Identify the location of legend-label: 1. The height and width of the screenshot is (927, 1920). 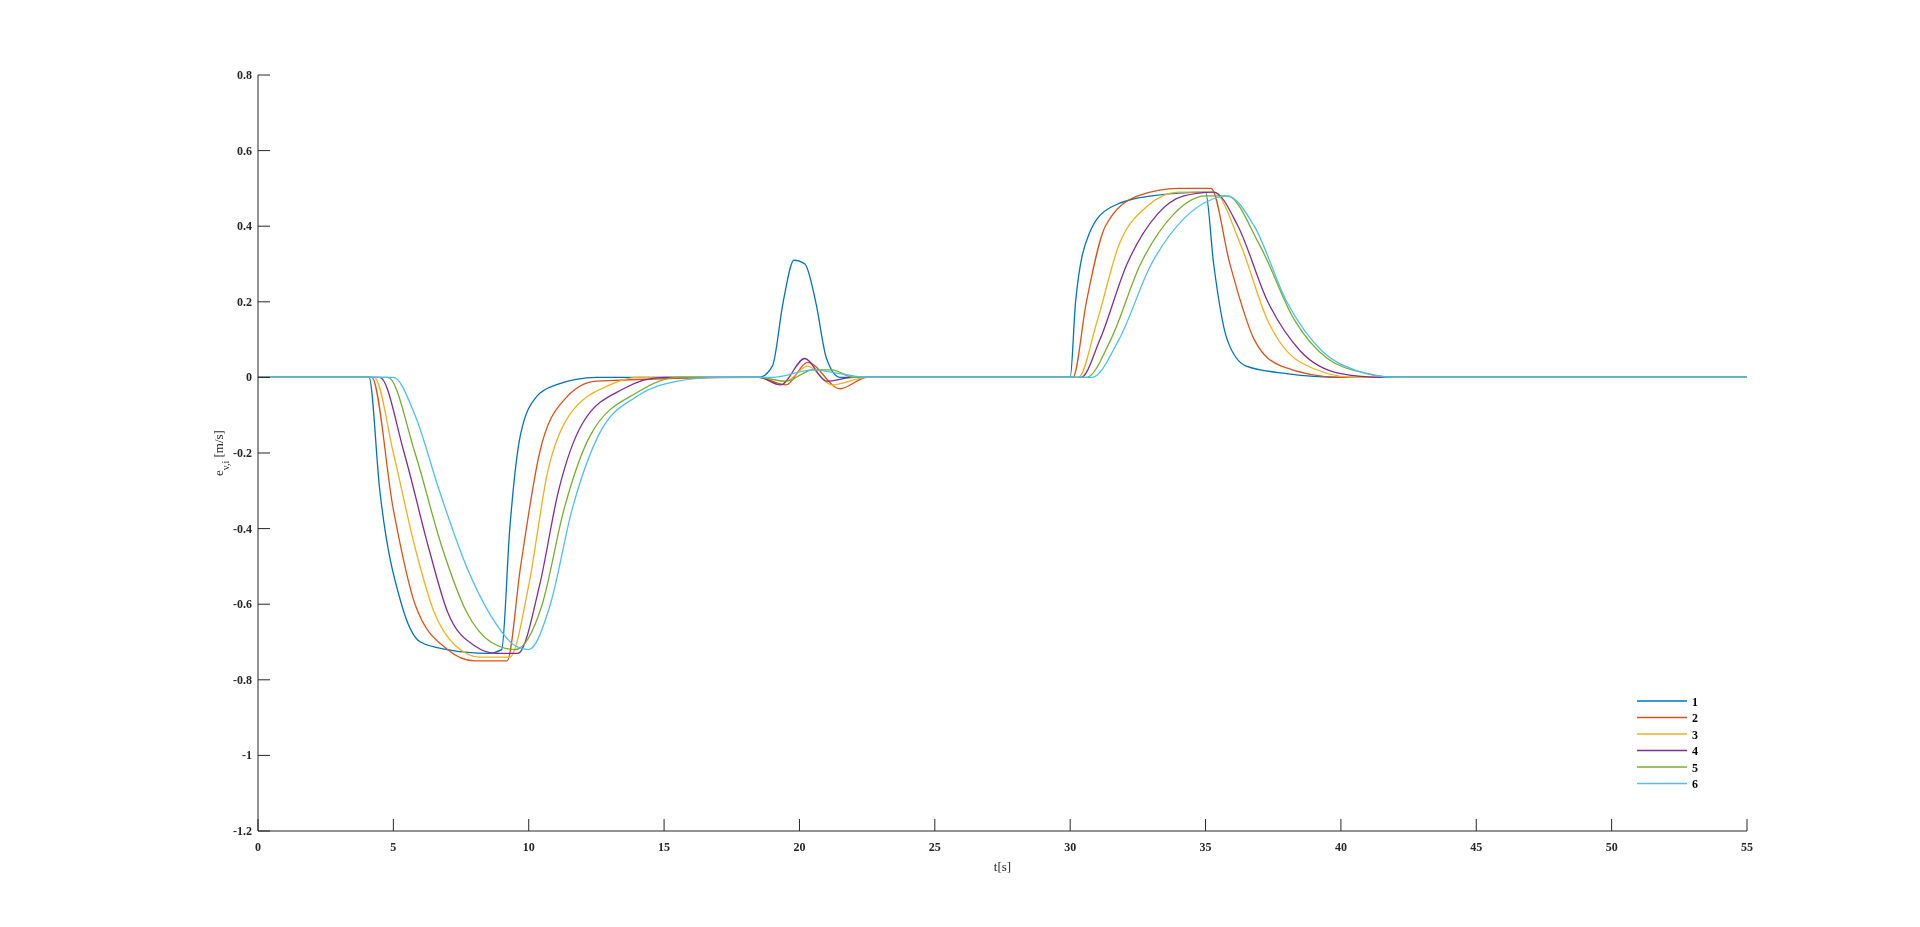
(1695, 701).